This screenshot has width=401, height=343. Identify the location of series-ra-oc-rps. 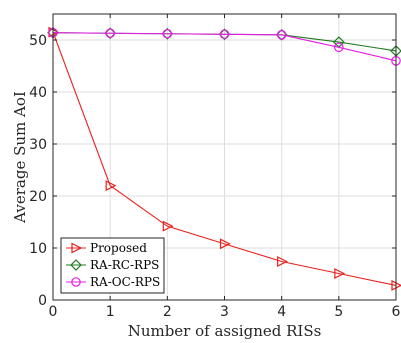
(224, 46).